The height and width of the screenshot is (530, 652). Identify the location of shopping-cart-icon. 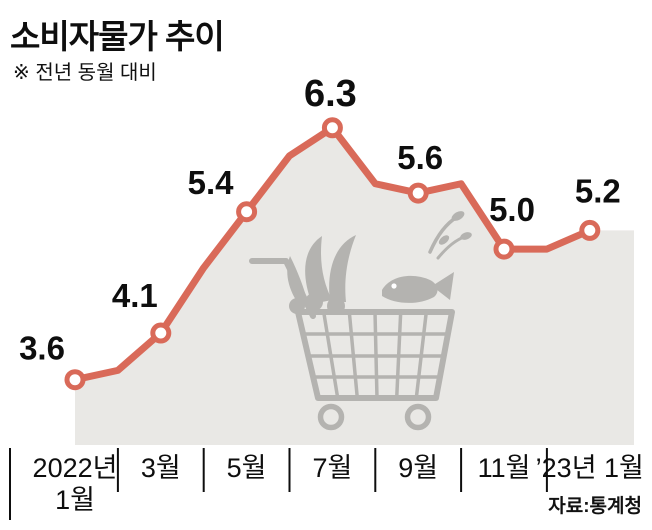
(360, 321).